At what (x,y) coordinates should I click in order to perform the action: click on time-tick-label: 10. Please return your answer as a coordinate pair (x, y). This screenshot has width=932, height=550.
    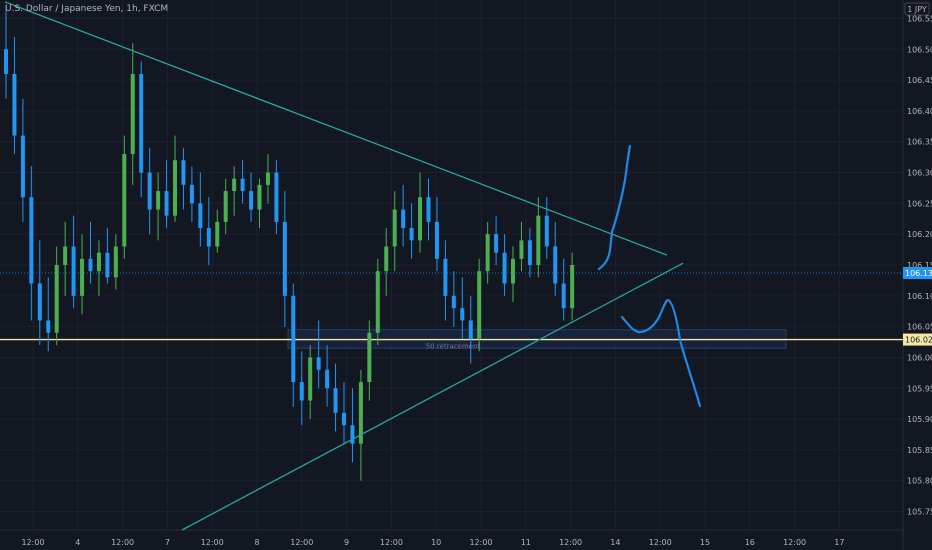
    Looking at the image, I should click on (436, 542).